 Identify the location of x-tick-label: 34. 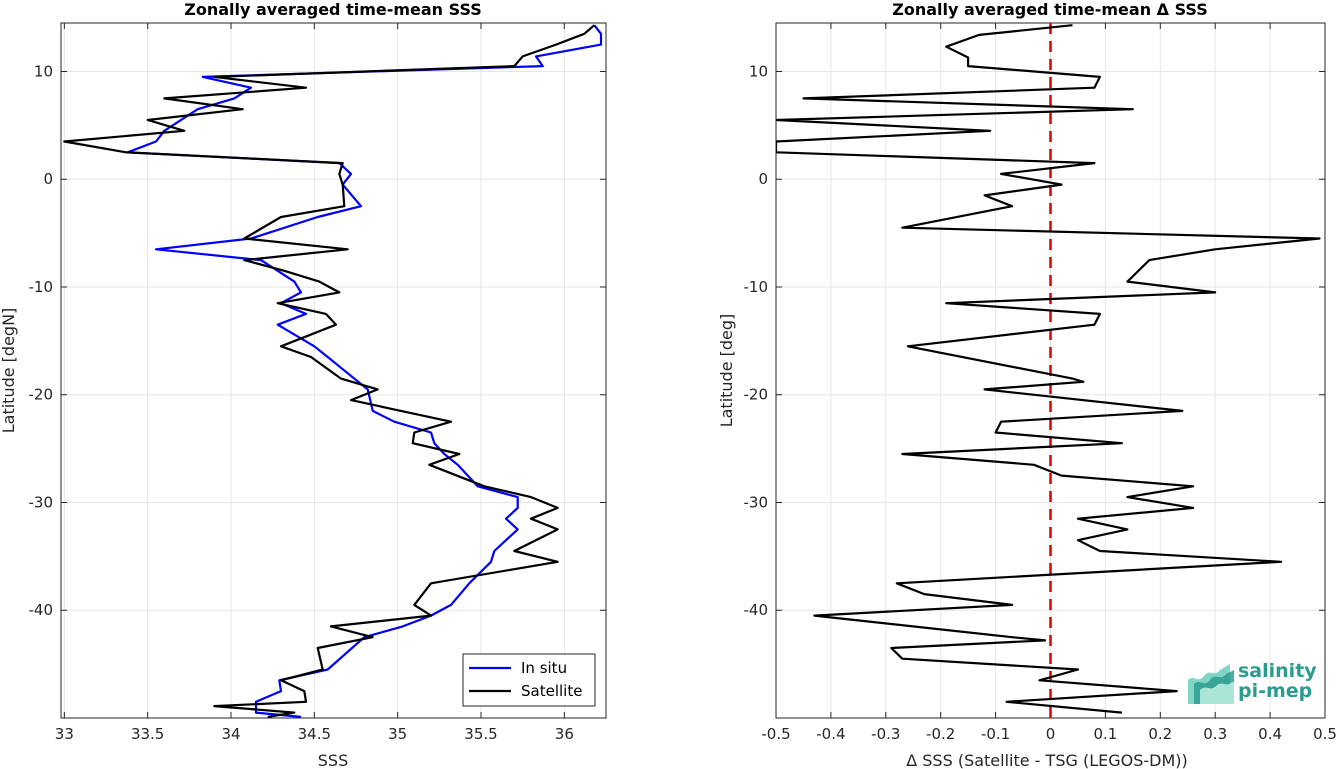
(230, 734).